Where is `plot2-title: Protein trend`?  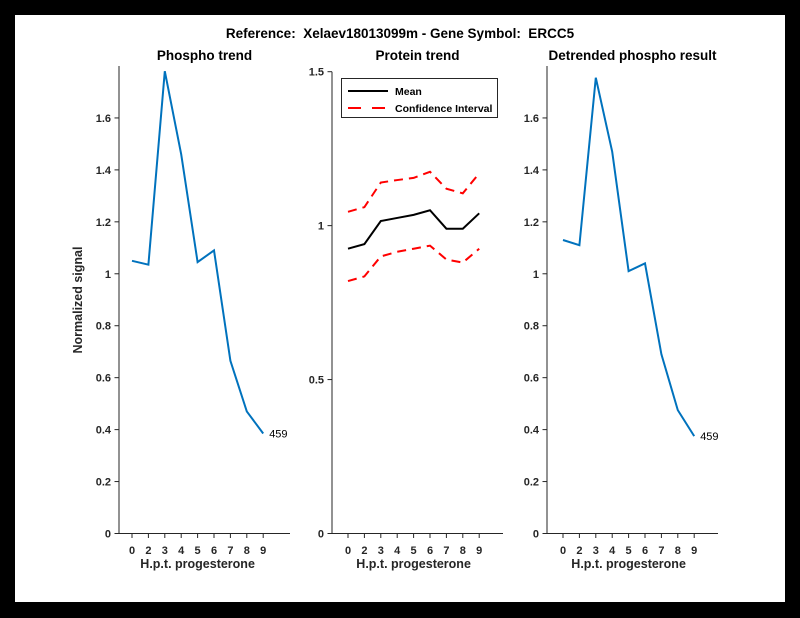 plot2-title: Protein trend is located at coordinates (417, 55).